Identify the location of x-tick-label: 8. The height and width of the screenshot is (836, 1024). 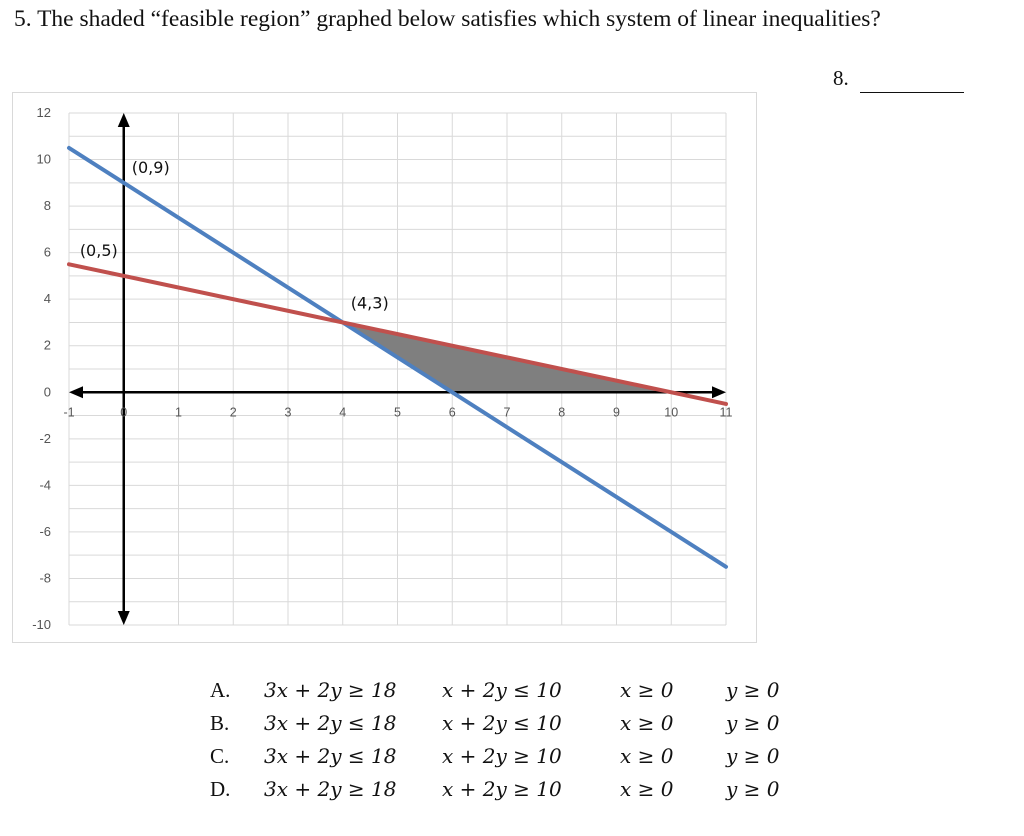
(561, 412).